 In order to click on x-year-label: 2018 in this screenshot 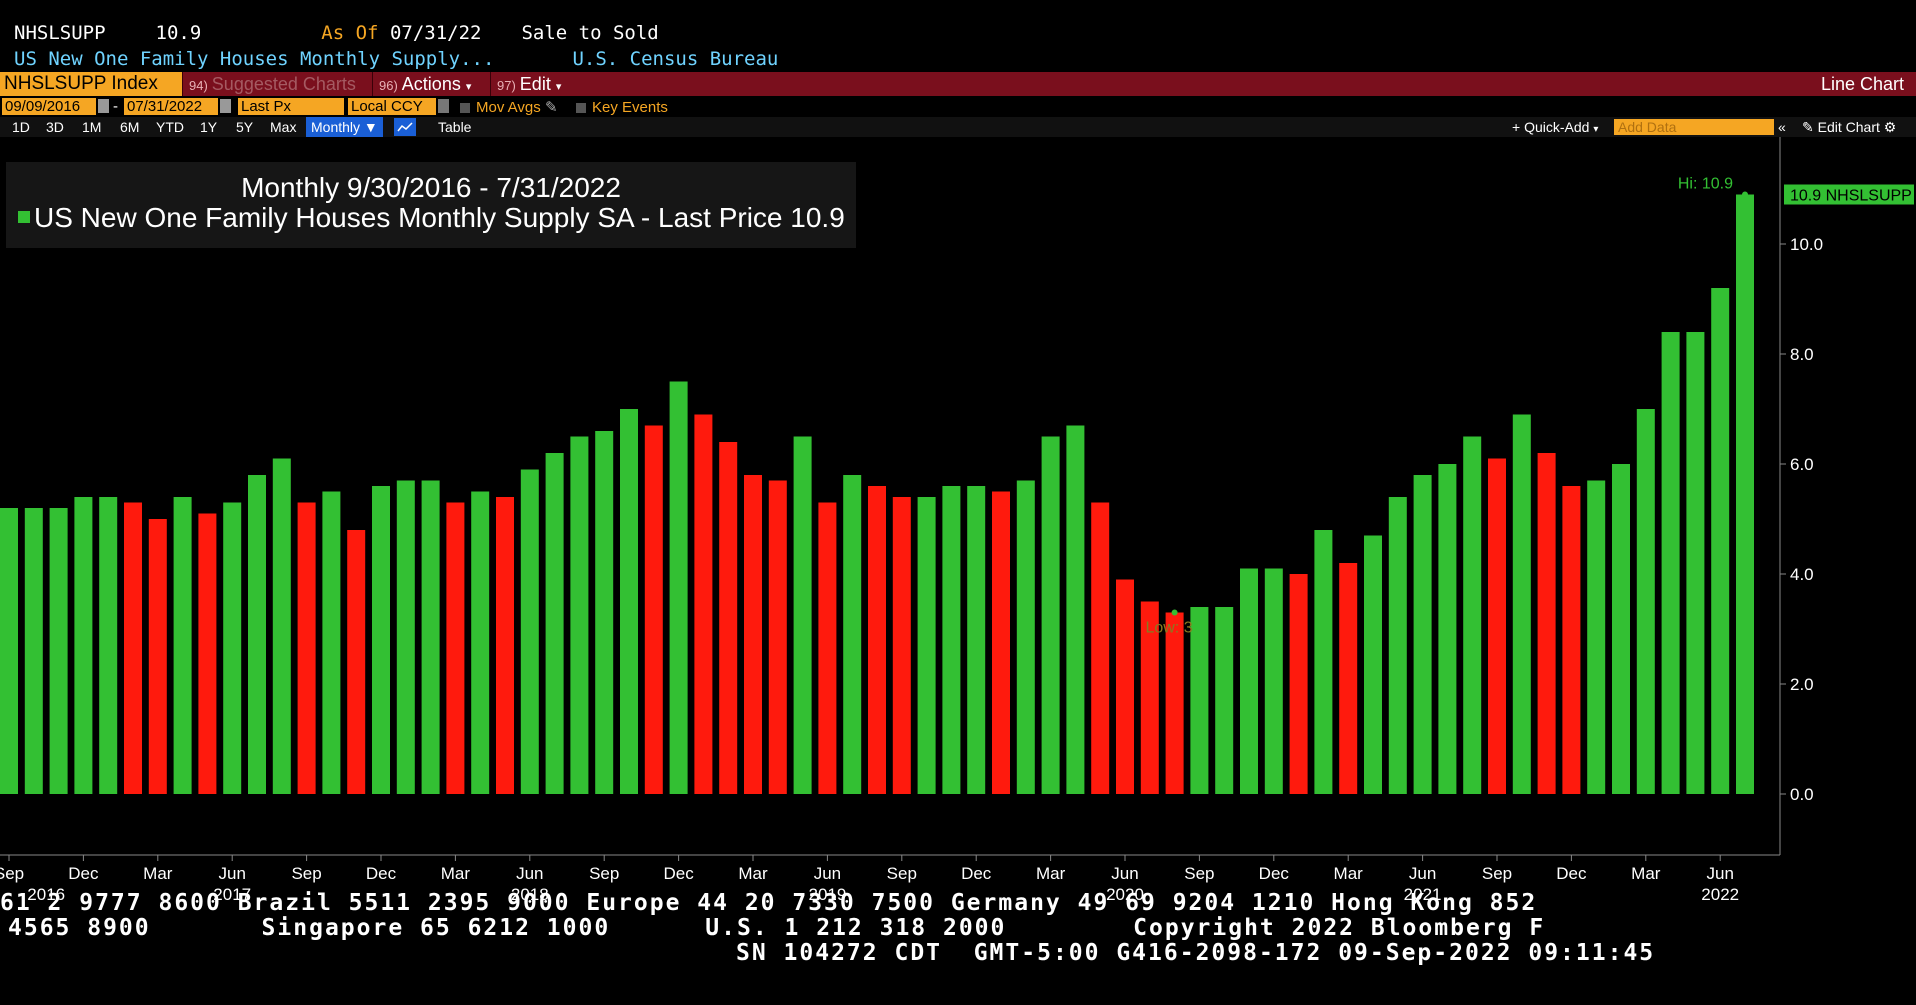, I will do `click(530, 894)`.